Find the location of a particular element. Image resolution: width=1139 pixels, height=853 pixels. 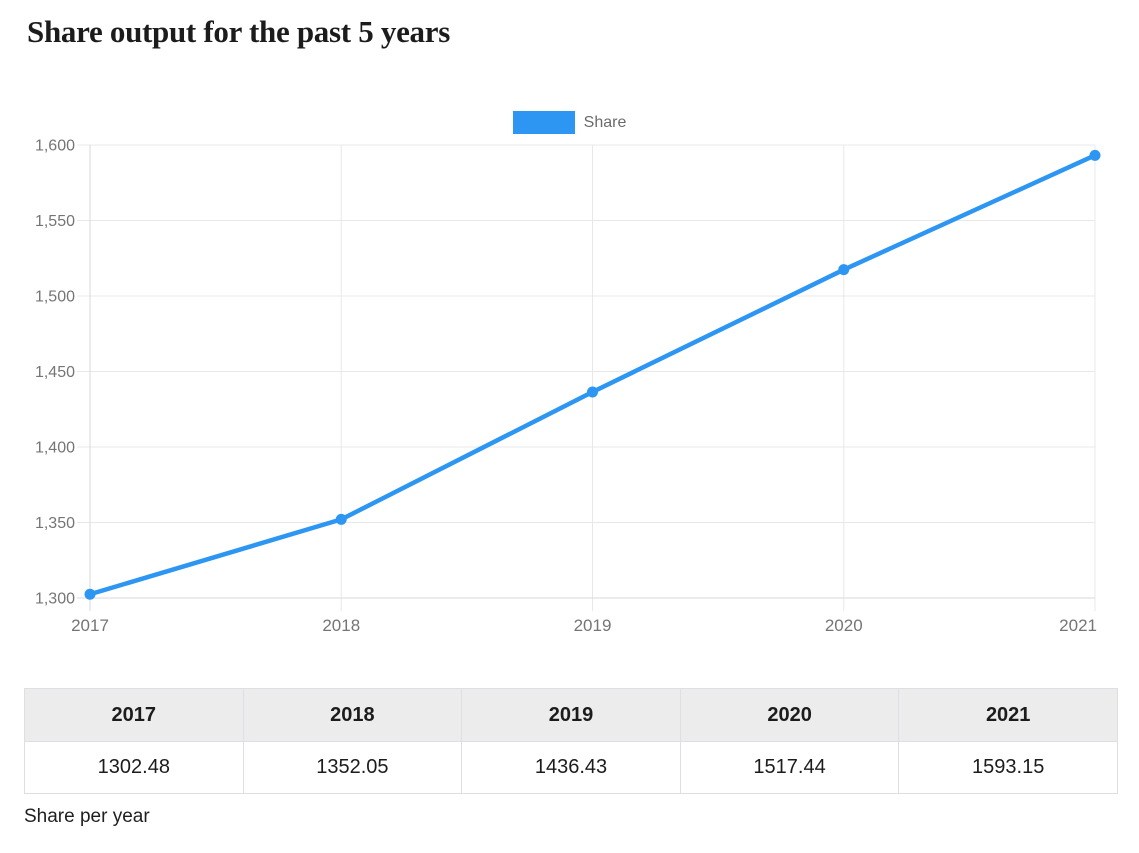

svg-text: 2020 is located at coordinates (844, 625).